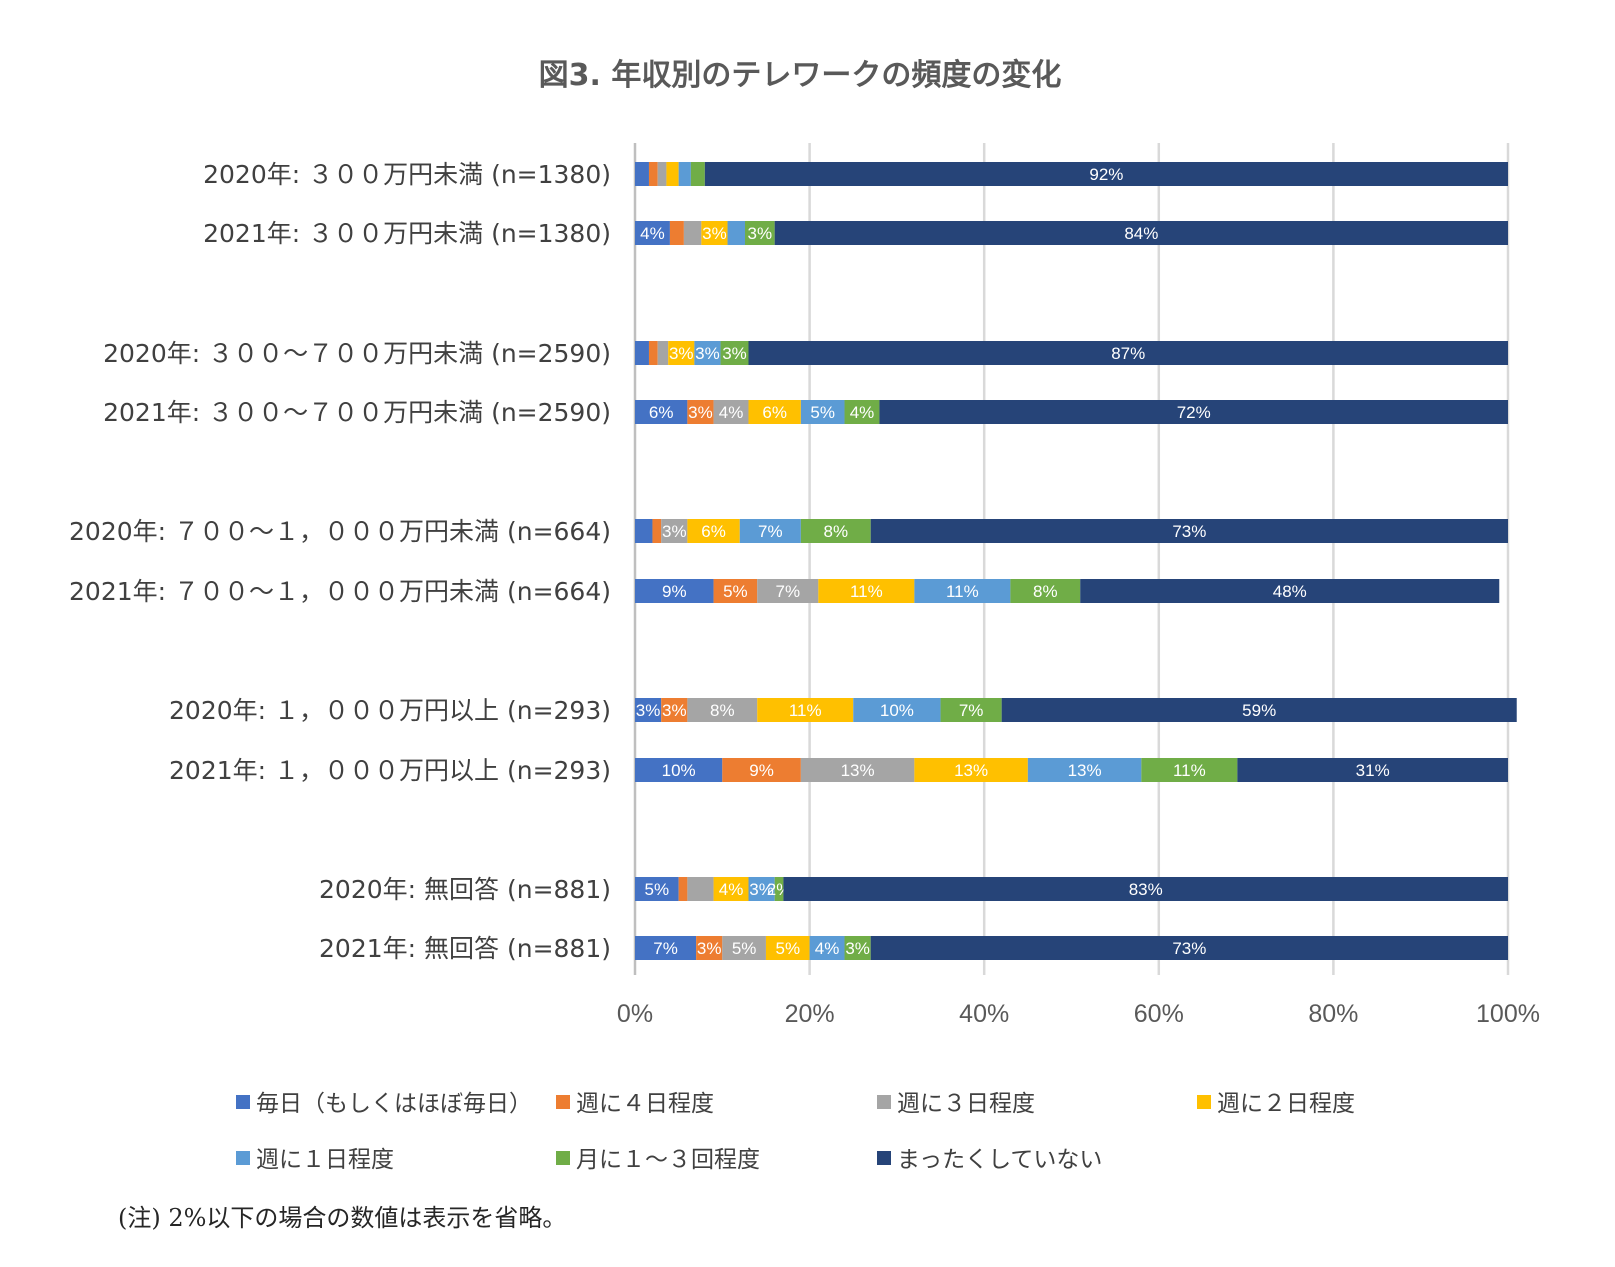  What do you see at coordinates (956, 1104) in the screenshot?
I see `legend-item: 週に３日程度` at bounding box center [956, 1104].